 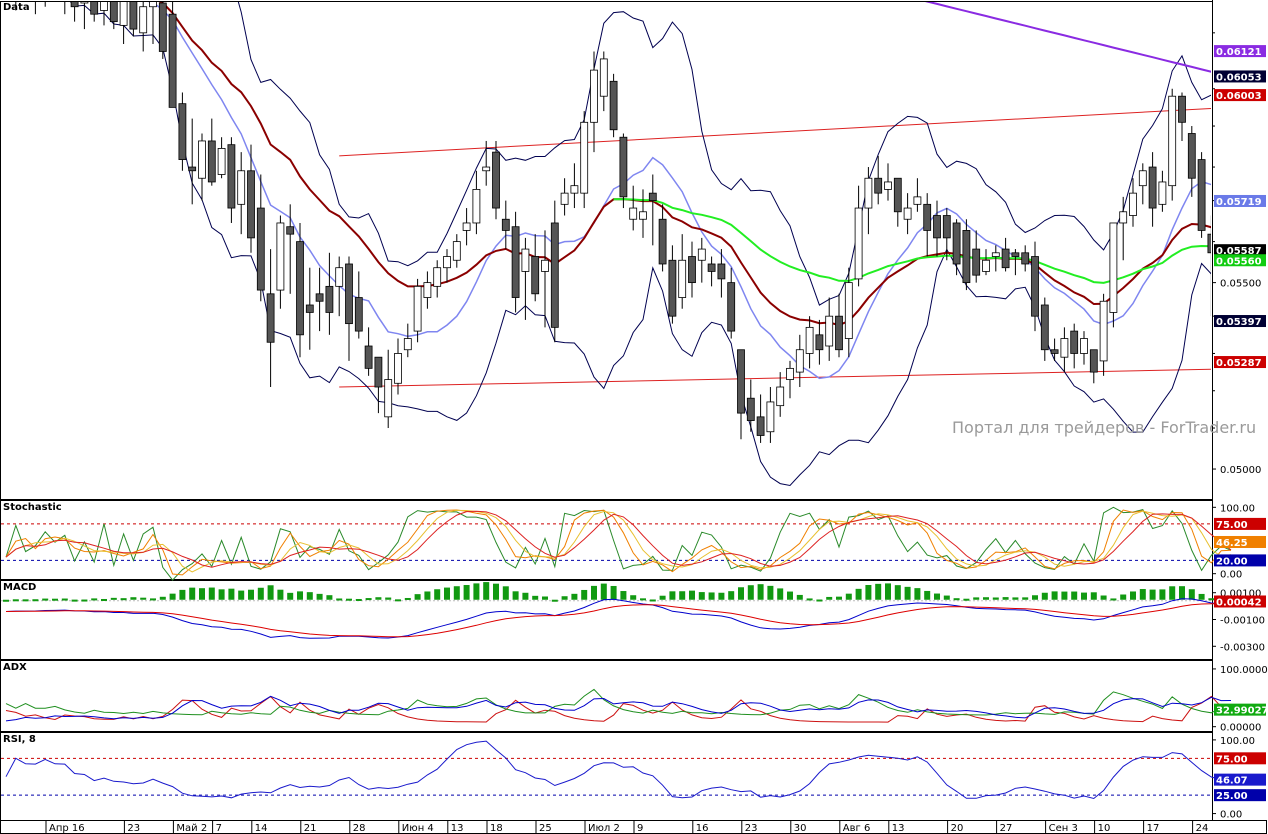 What do you see at coordinates (19, 739) in the screenshot?
I see `rsi-pane-title: RSI, 8` at bounding box center [19, 739].